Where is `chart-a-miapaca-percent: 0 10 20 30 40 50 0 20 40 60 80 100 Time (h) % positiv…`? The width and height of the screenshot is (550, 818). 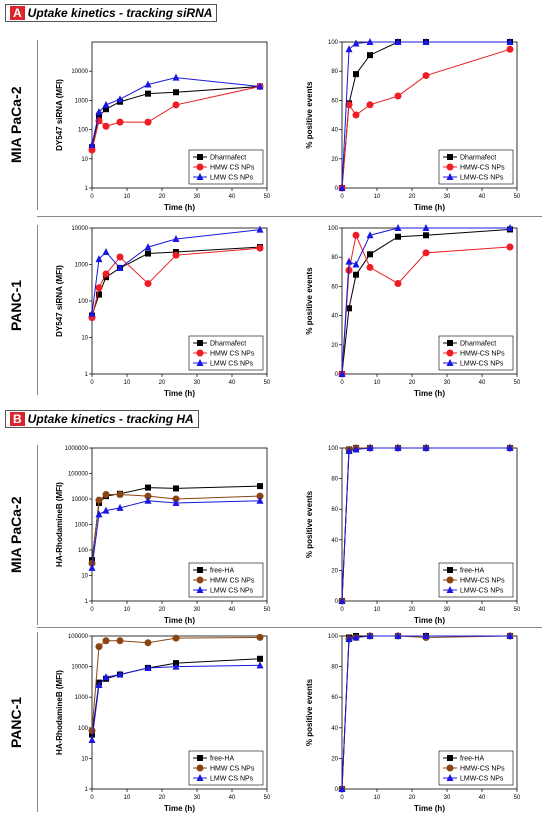
chart-a-miapaca-percent: 0 10 20 30 40 50 0 20 40 60 80 100 Time (h) % positiv… is located at coordinates (413, 125).